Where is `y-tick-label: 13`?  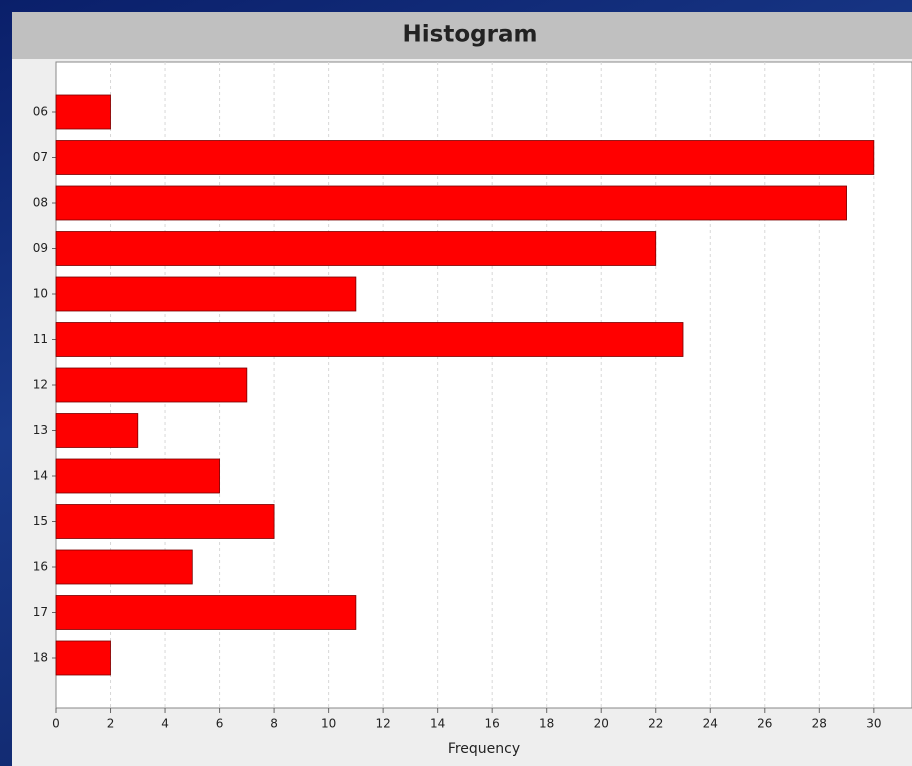
y-tick-label: 13 is located at coordinates (40, 430).